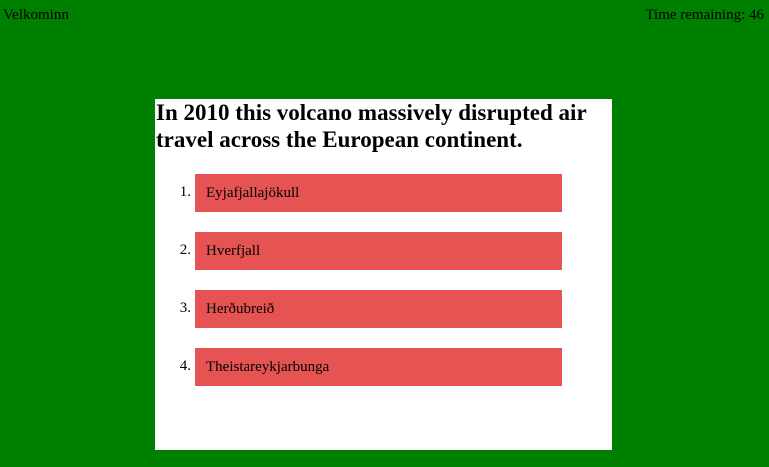  Describe the element at coordinates (378, 309) in the screenshot. I see `answer-button-3: Herðubreið` at that location.